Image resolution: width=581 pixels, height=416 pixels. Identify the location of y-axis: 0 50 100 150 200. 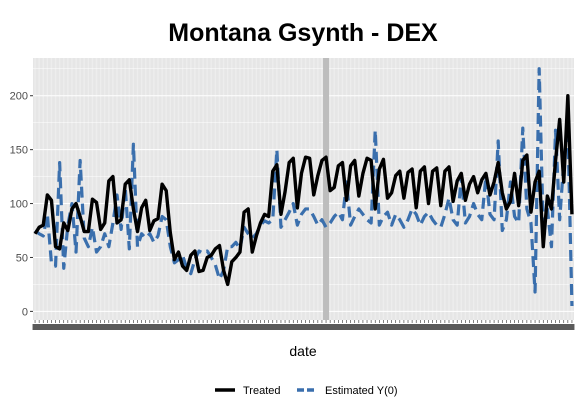
(21, 204).